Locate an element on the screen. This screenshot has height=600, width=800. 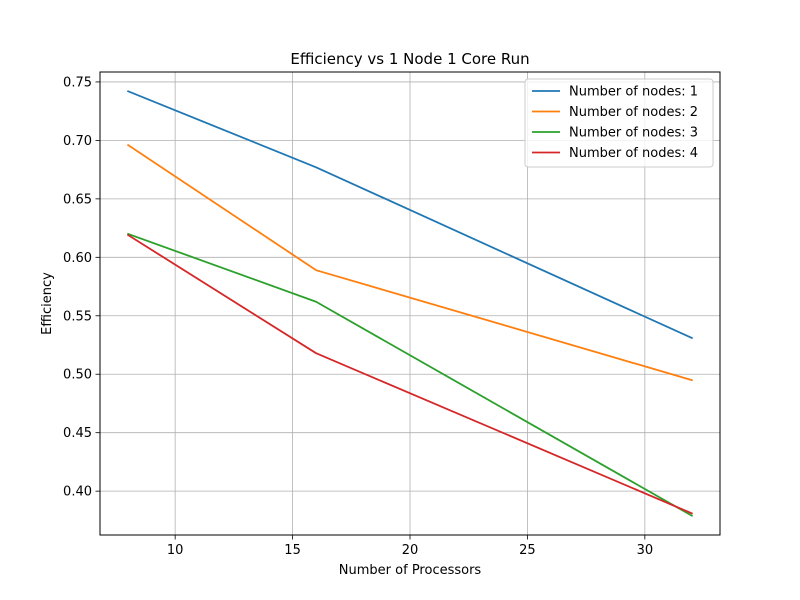
x-tick-label: 25 is located at coordinates (527, 550).